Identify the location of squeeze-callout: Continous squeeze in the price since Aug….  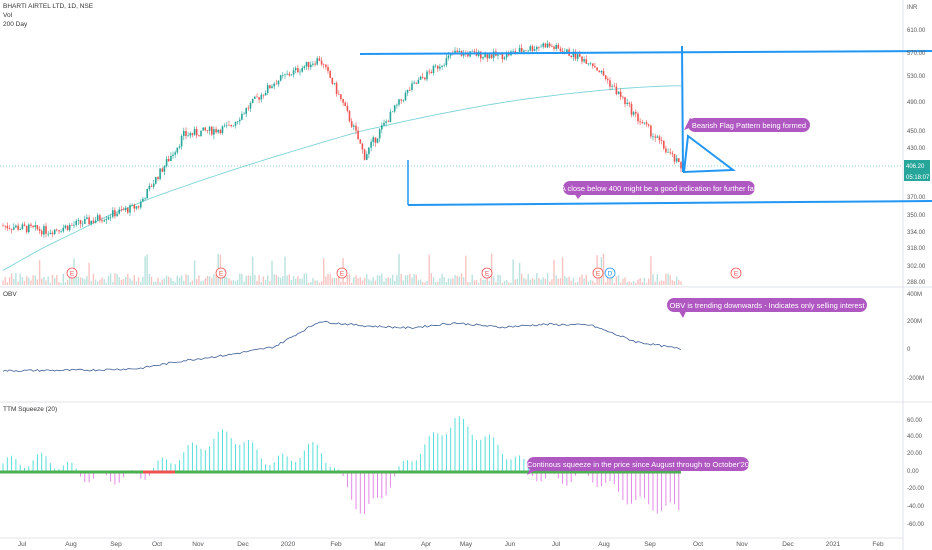
(638, 466).